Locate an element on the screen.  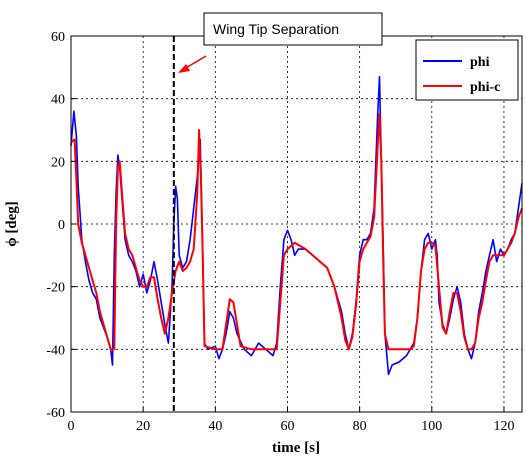
x-tick-label: 40 is located at coordinates (215, 426).